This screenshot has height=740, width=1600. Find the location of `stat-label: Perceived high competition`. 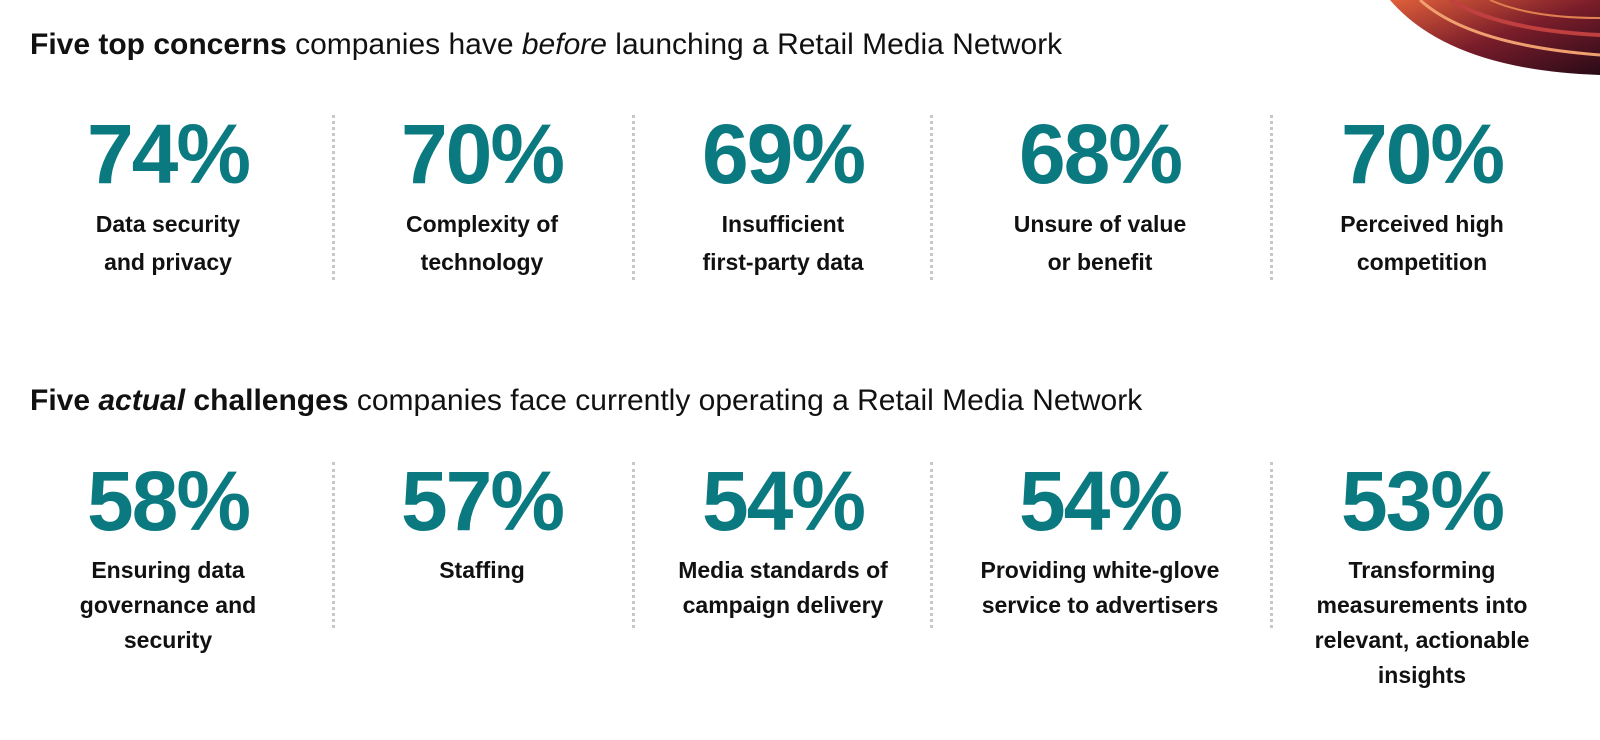

stat-label: Perceived high competition is located at coordinates (1422, 243).